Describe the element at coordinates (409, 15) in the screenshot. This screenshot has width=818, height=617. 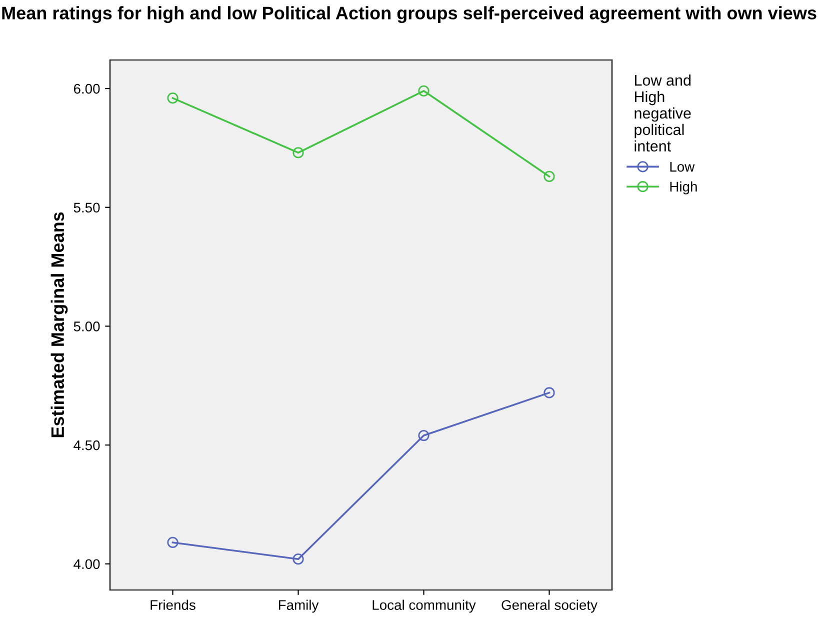
I see `chart-title: Mean ratings for high and low Political Action groups self-perceived agreement with own views` at that location.